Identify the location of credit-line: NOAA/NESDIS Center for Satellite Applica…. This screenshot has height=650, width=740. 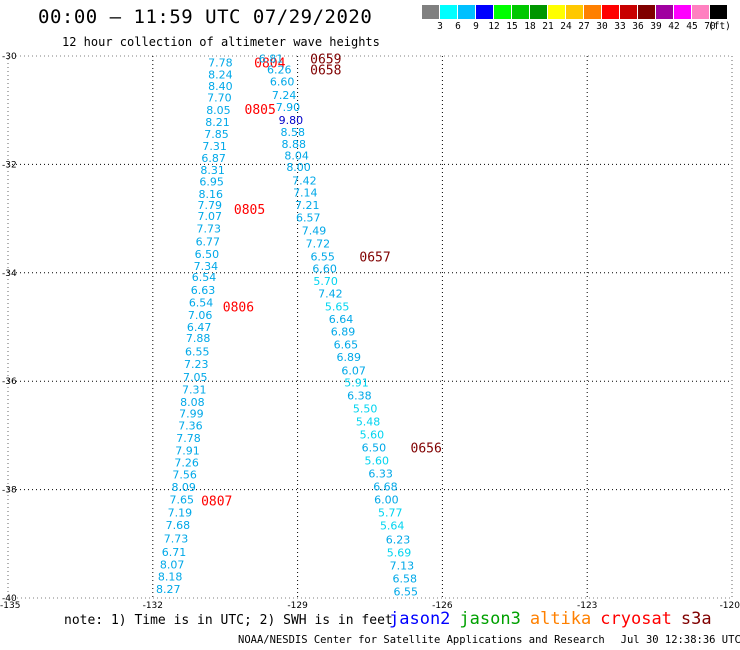
(489, 640).